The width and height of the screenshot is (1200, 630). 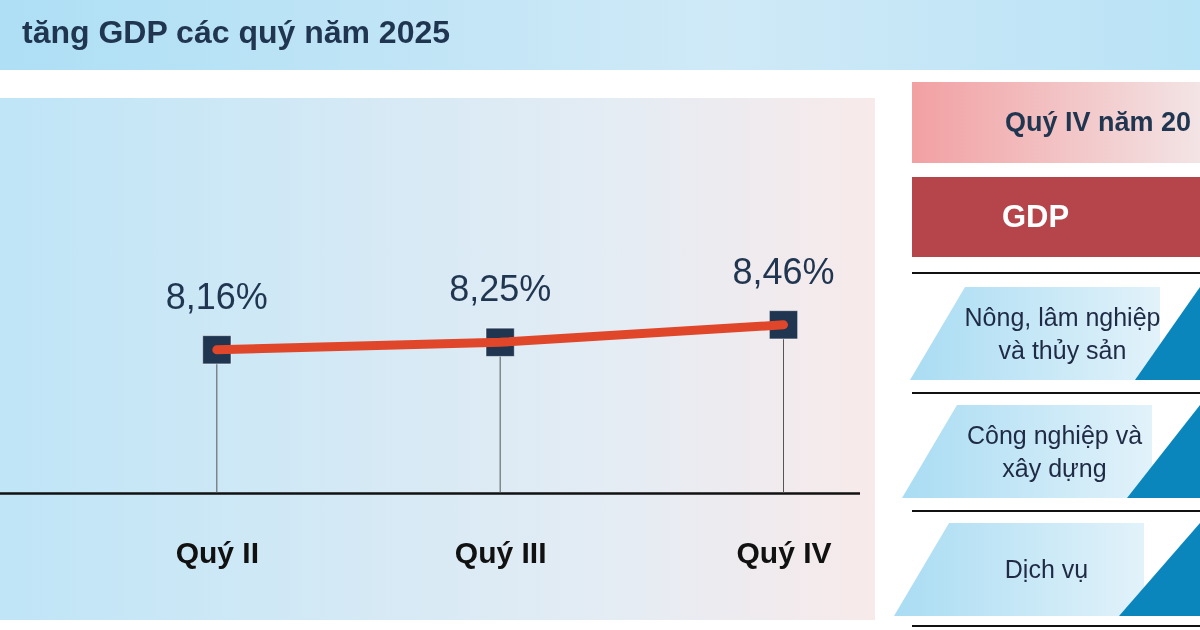 I want to click on text: Dịch vụ, so click(x=1046, y=570).